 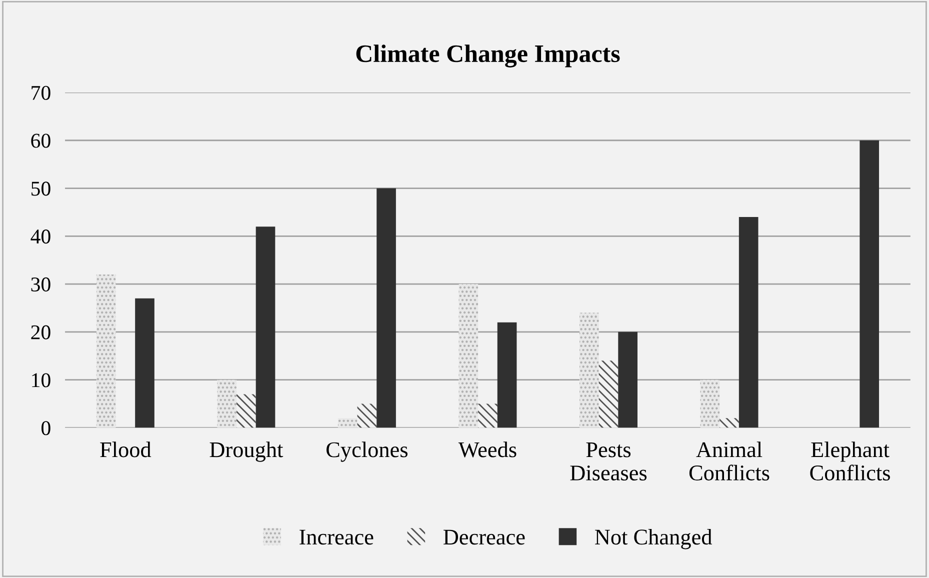 I want to click on legend-label: Not Changed, so click(x=653, y=539).